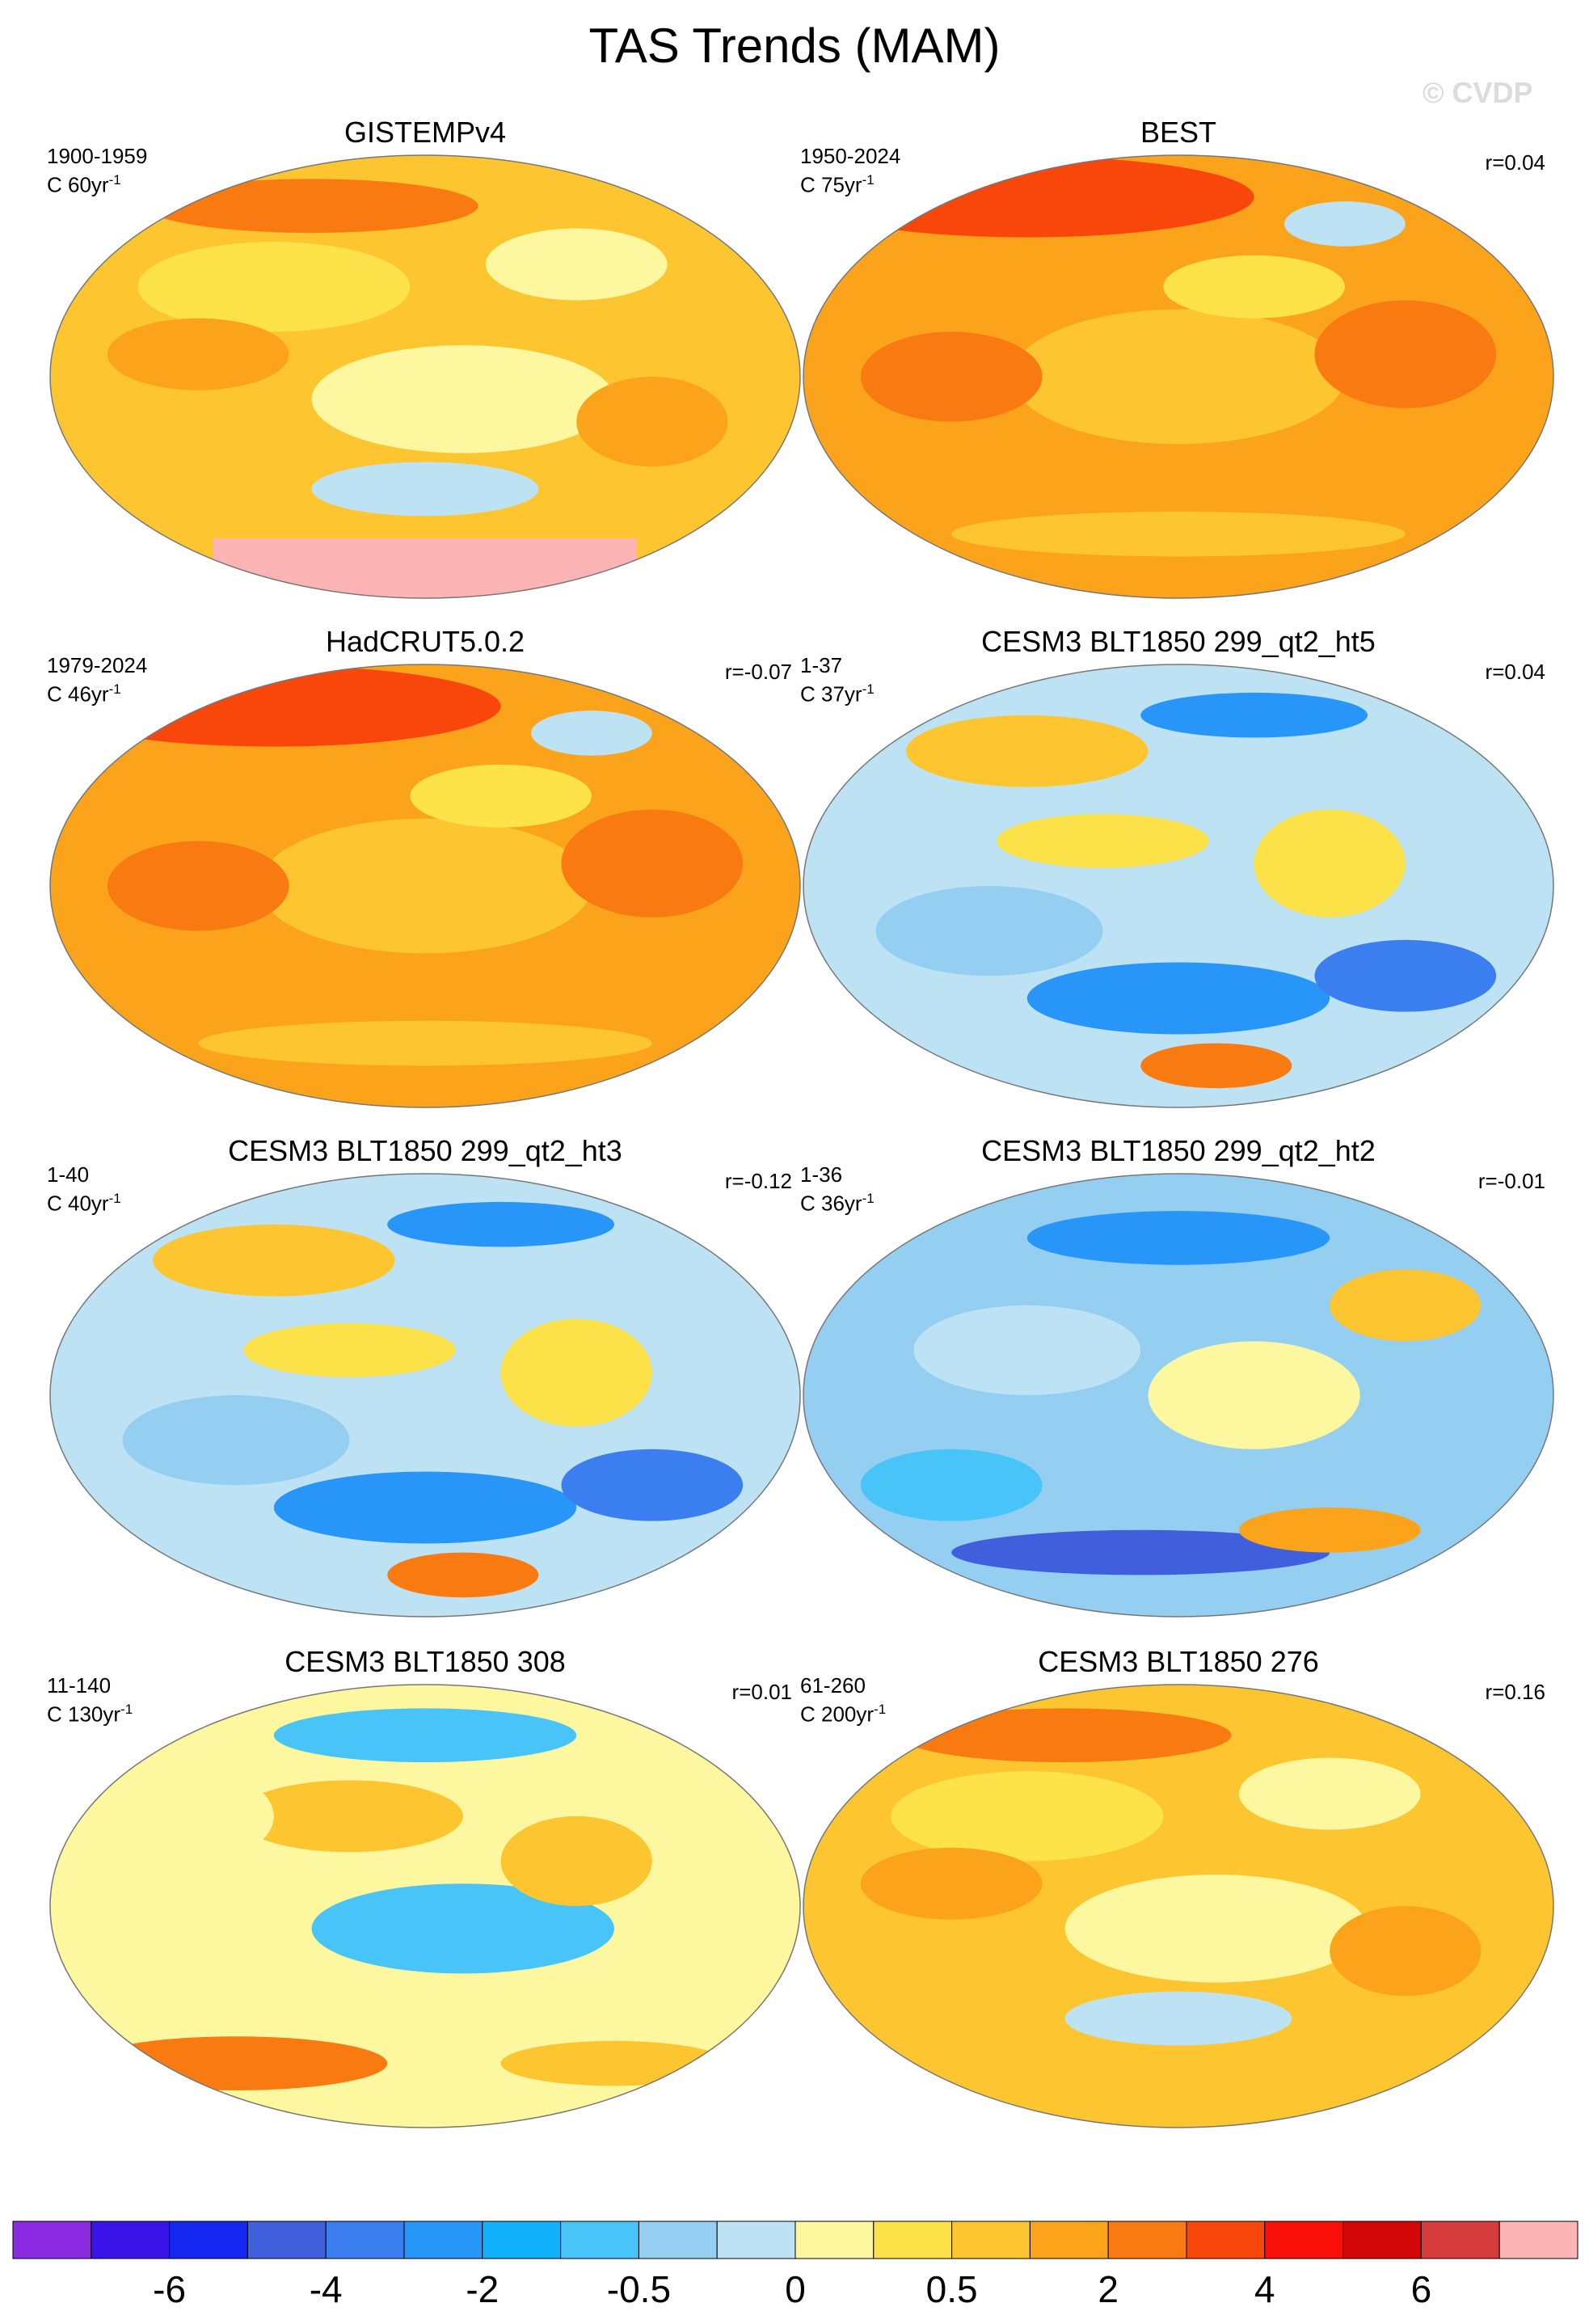  What do you see at coordinates (78, 694) in the screenshot?
I see `units-text: C 46yr` at bounding box center [78, 694].